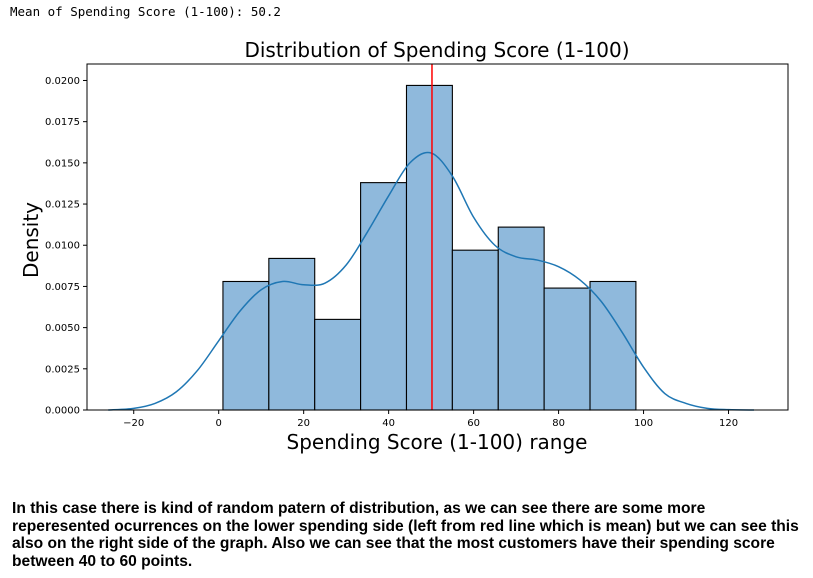  Describe the element at coordinates (473, 423) in the screenshot. I see `x-tick-label: 60` at that location.